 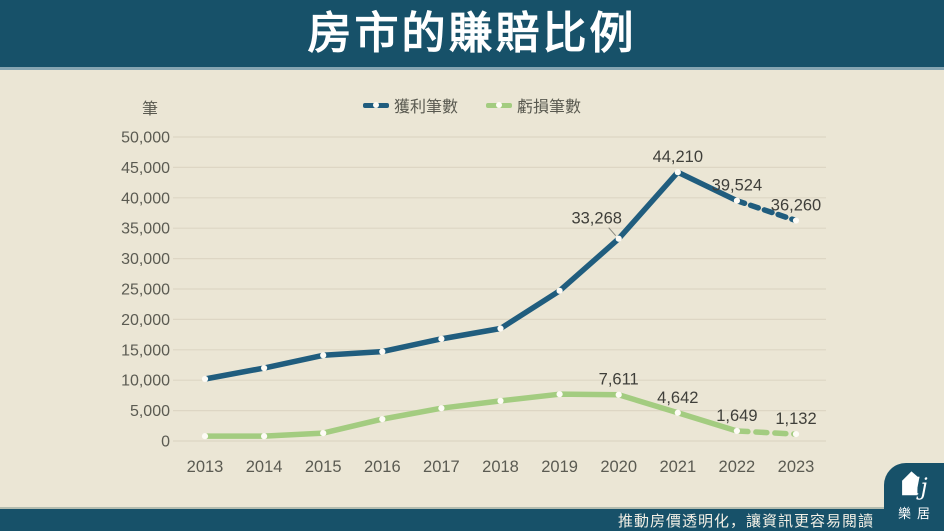 I want to click on svg-text: 2020, so click(x=618, y=467).